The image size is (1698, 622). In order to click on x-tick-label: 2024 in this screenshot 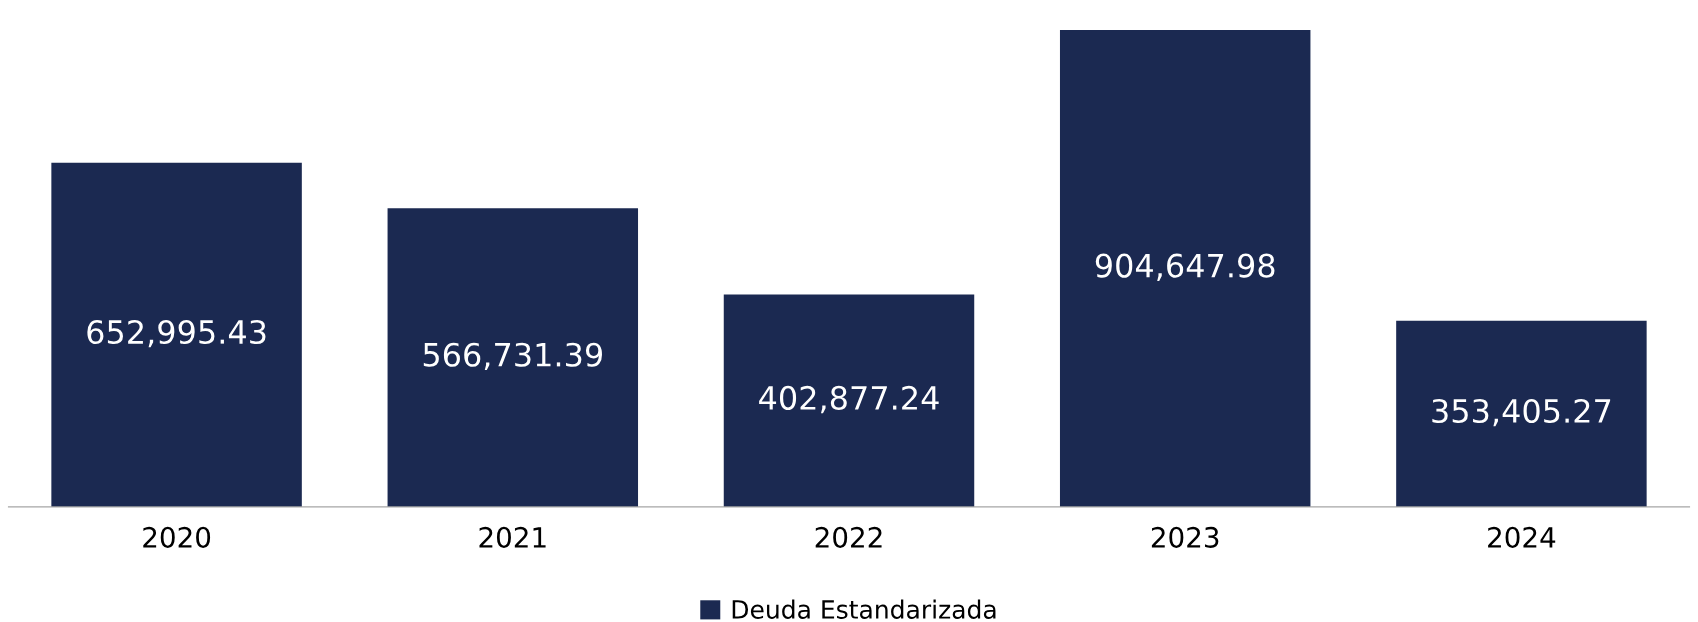, I will do `click(1522, 537)`.